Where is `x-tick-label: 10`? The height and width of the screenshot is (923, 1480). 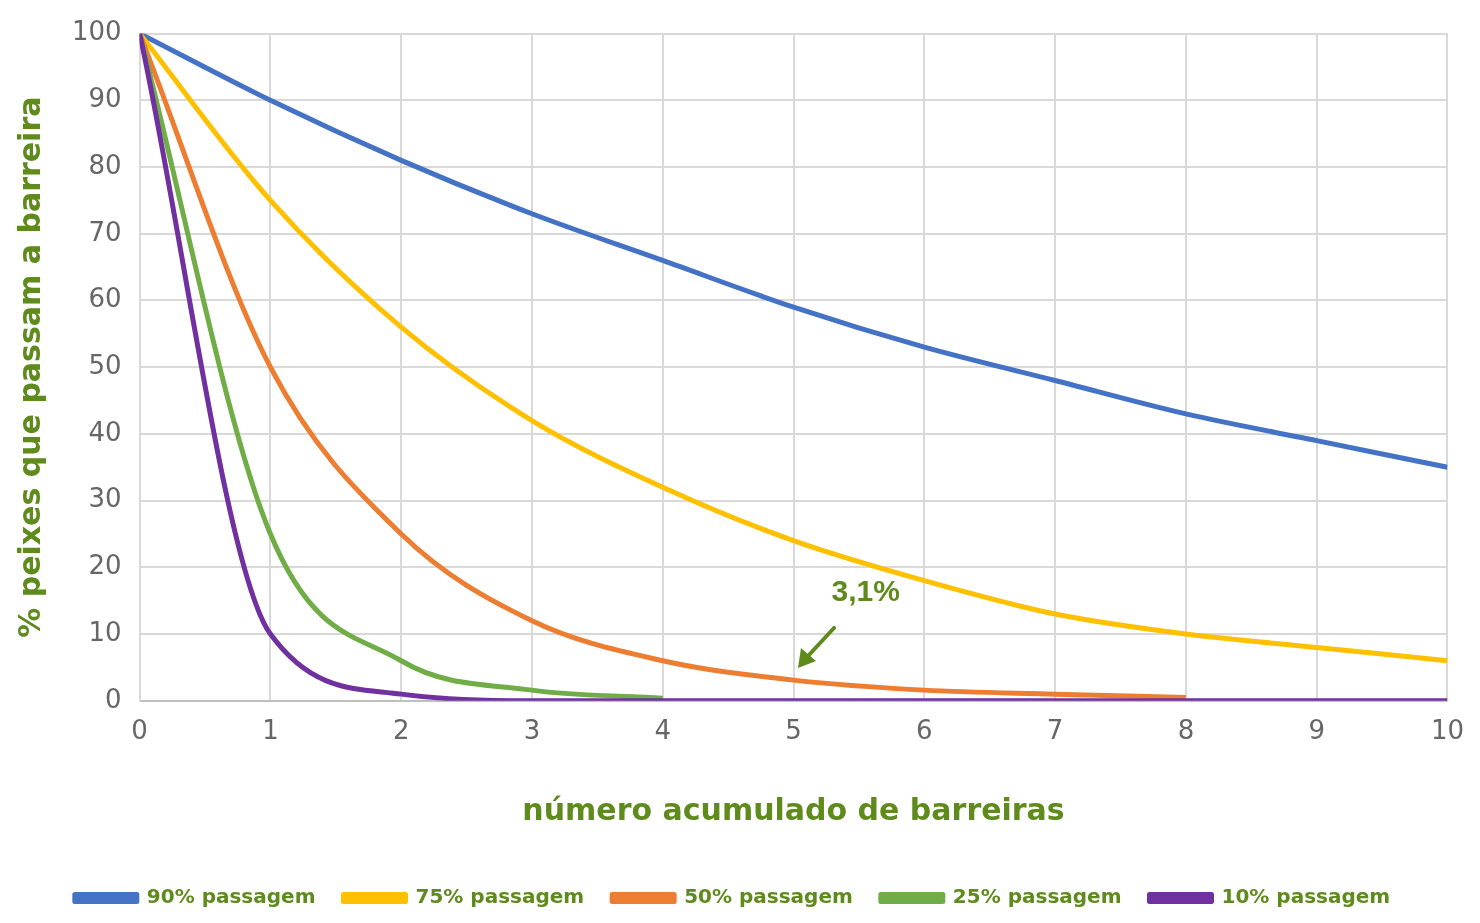
x-tick-label: 10 is located at coordinates (1447, 730).